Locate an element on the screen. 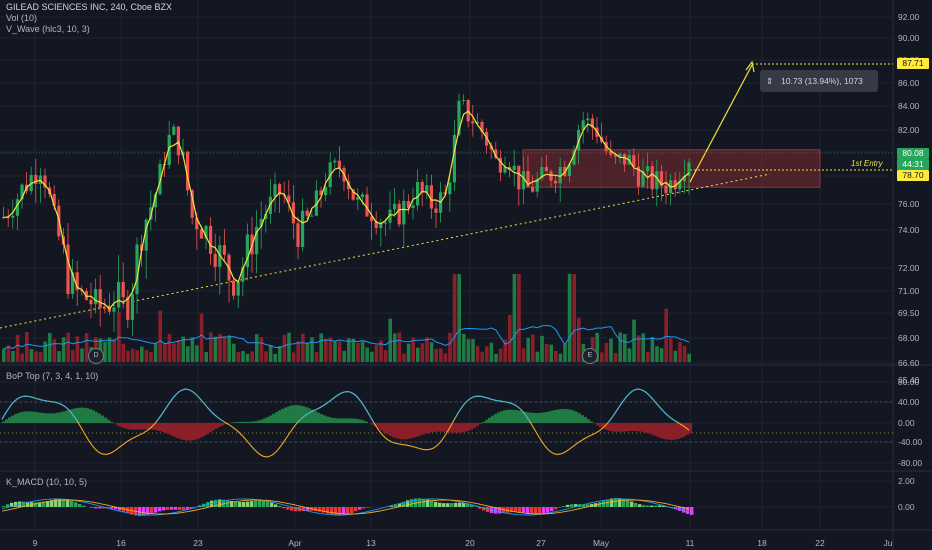  macd-pane-title: K_MACD (10, 10, 5) is located at coordinates (47, 482).